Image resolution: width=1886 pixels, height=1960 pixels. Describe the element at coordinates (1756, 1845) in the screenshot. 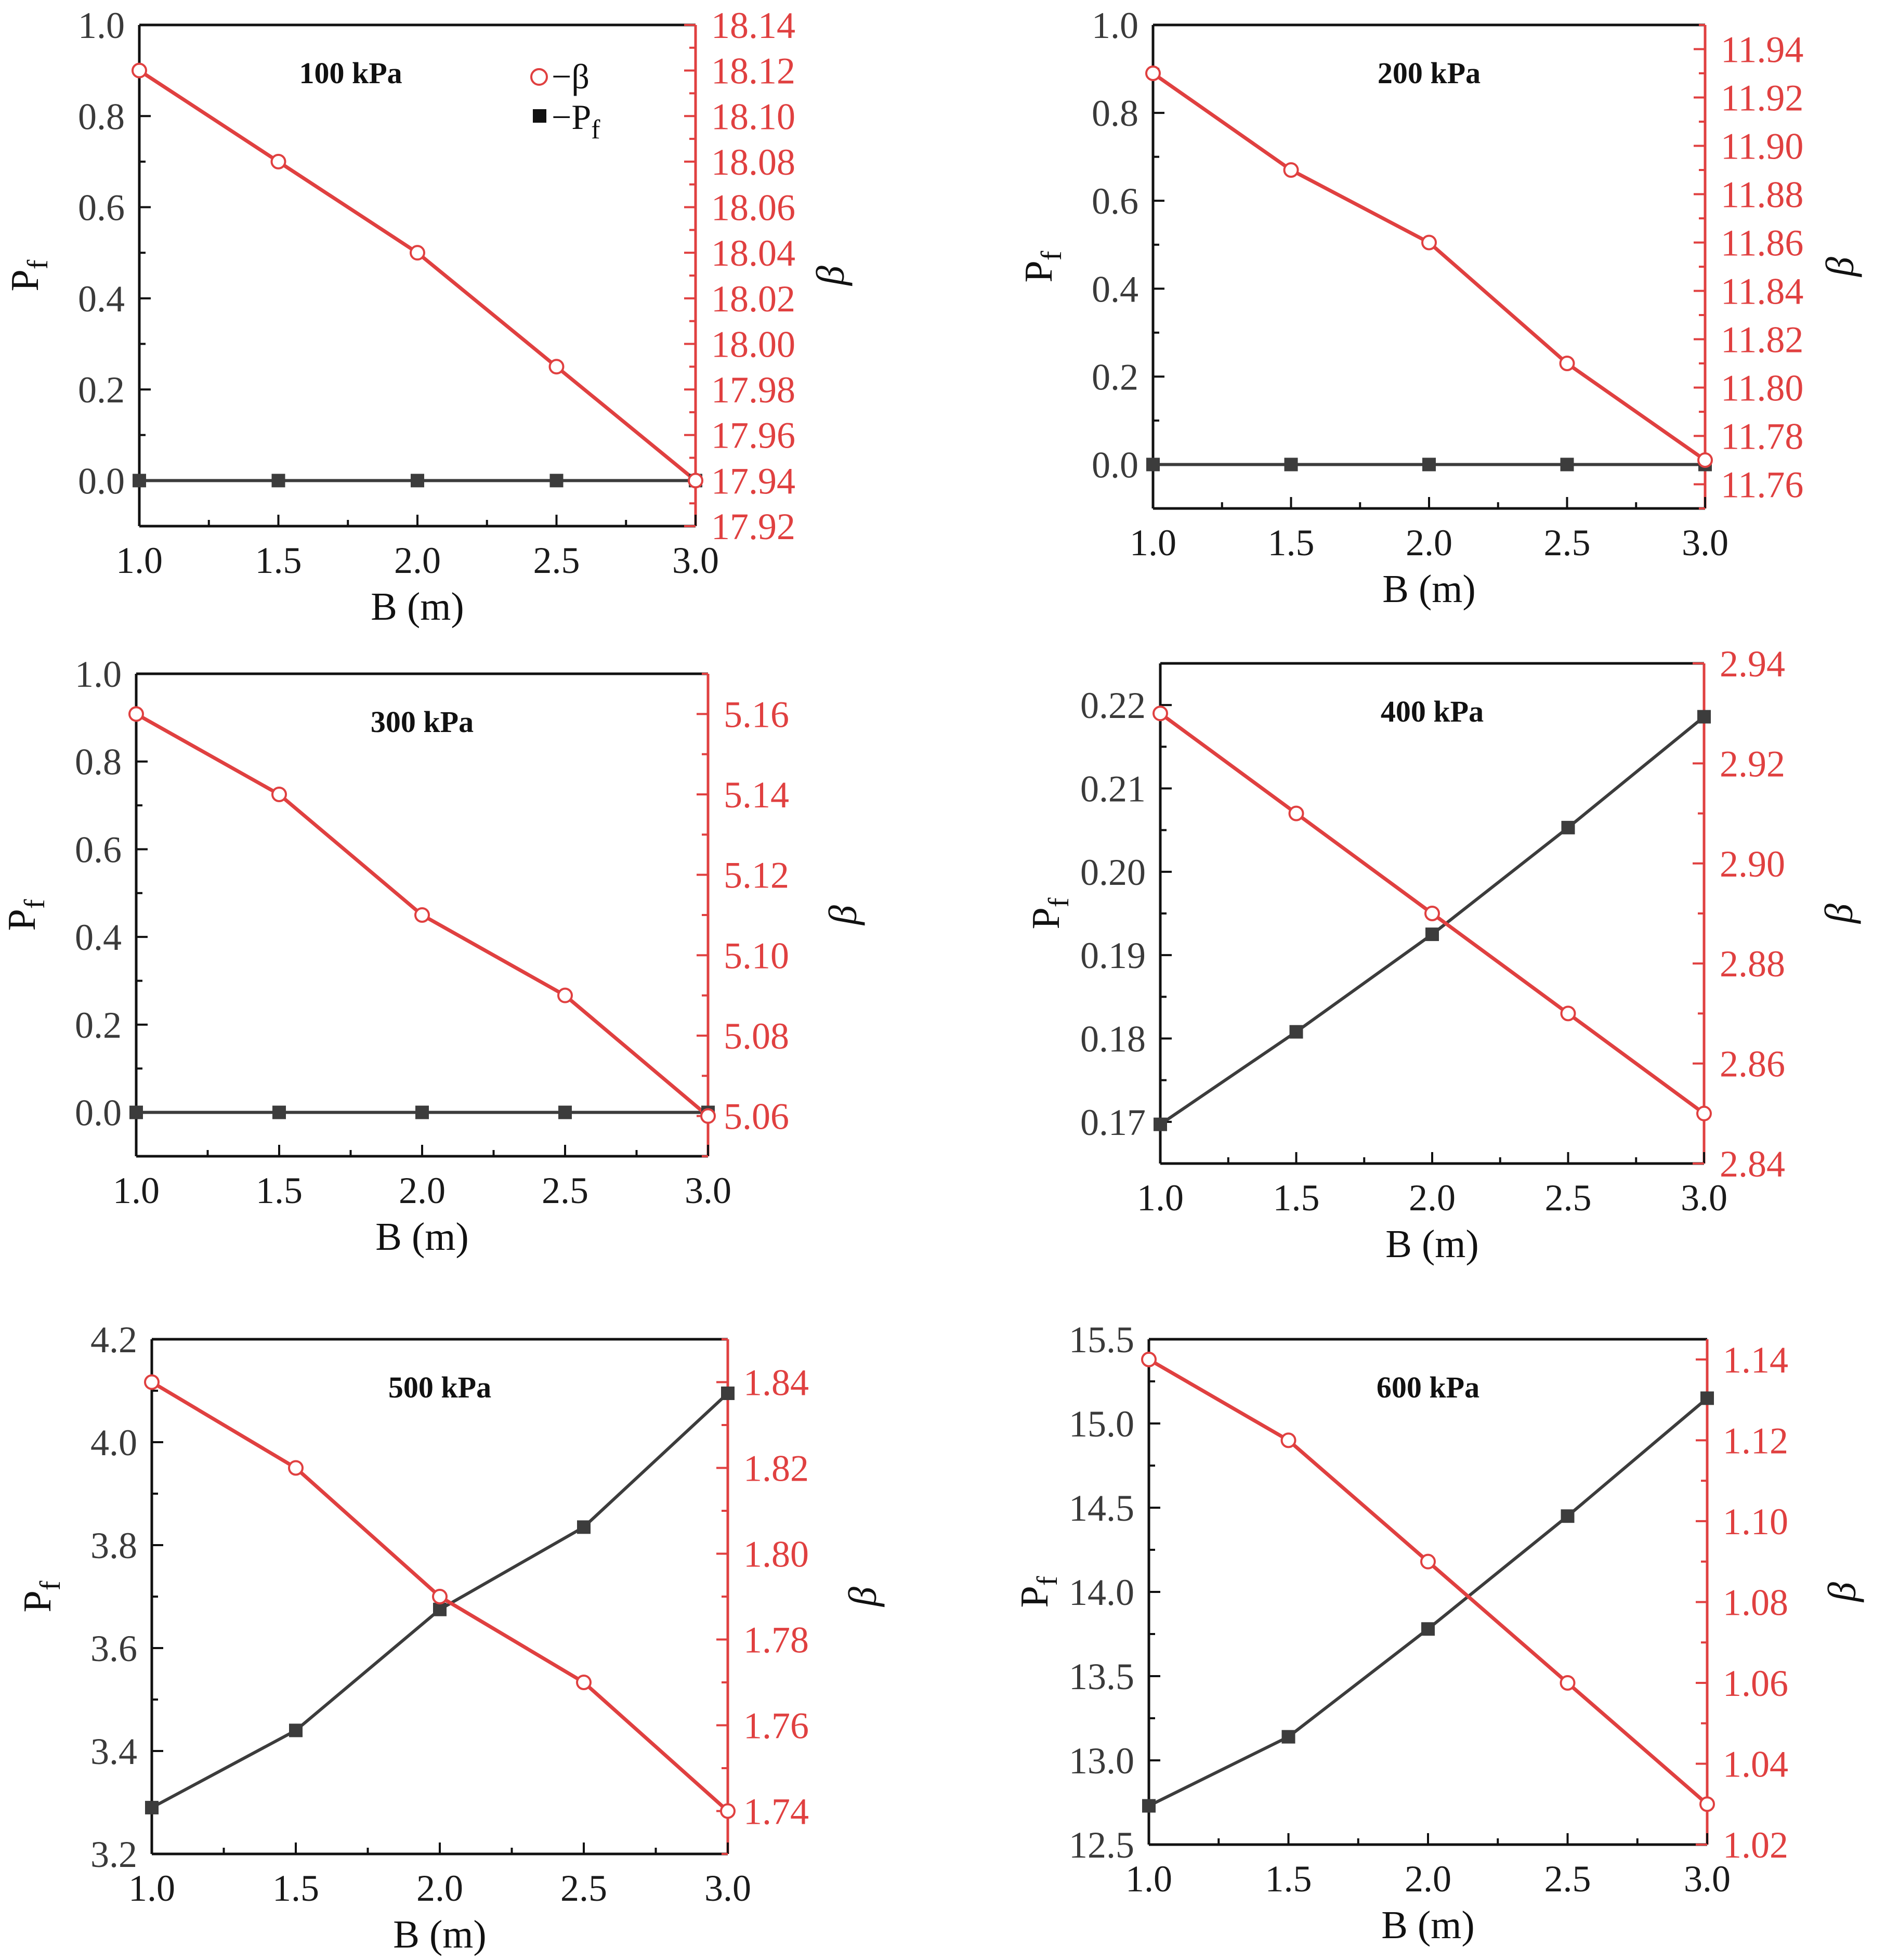

I see `chart-6-y2-tick-label: 1.02` at that location.